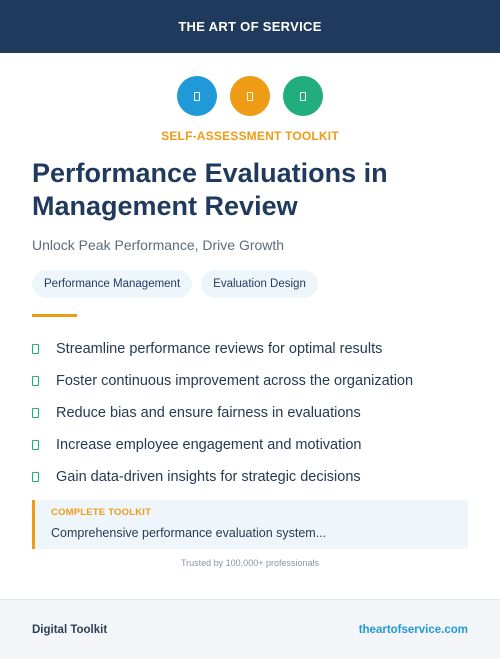 This screenshot has height=659, width=500. I want to click on accent-divider, so click(54, 315).